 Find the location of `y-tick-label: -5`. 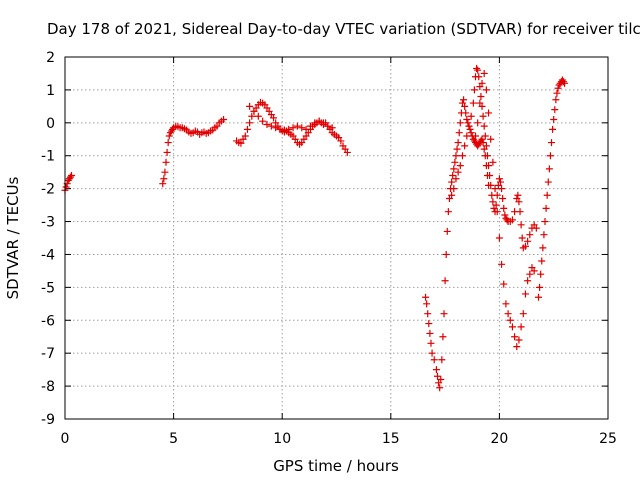

y-tick-label: -5 is located at coordinates (48, 288).